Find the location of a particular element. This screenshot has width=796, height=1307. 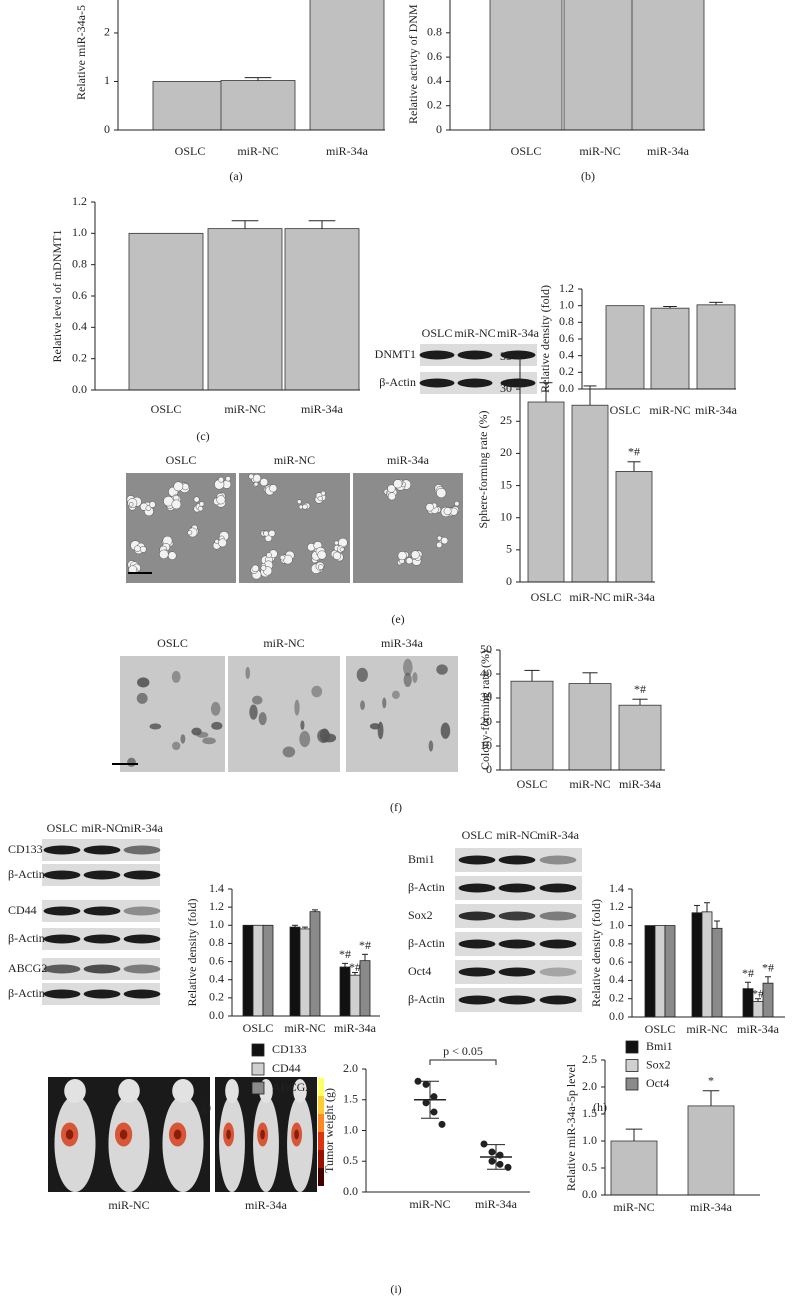

legend-label: Sox2 is located at coordinates (658, 1064).